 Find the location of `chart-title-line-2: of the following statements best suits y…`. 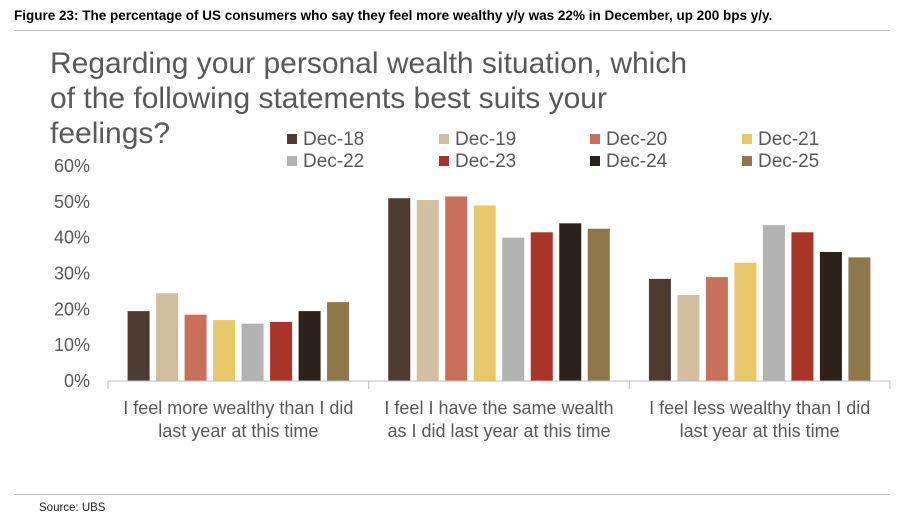

chart-title-line-2: of the following statements best suits y… is located at coordinates (328, 98).